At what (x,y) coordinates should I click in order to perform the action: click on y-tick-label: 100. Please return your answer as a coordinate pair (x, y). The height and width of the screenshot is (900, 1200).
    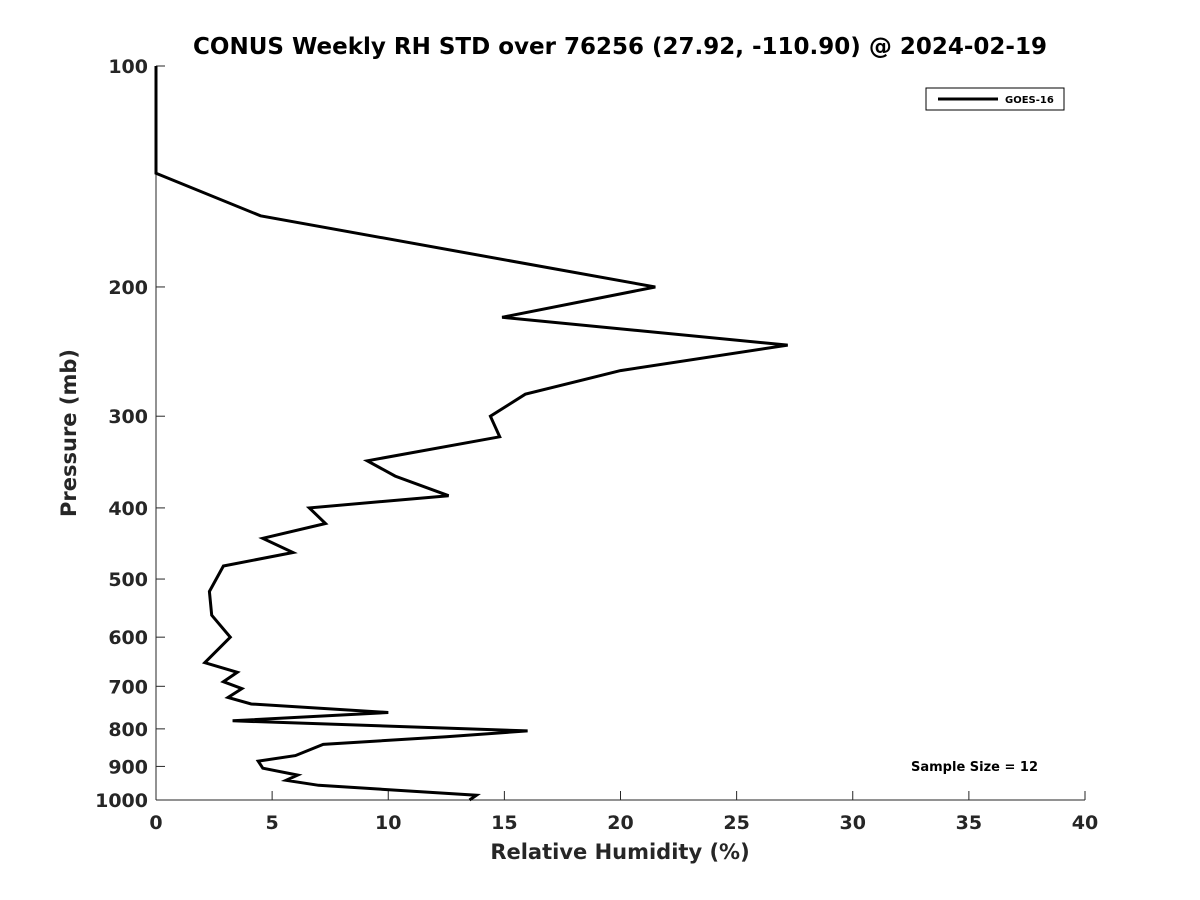
    Looking at the image, I should click on (128, 67).